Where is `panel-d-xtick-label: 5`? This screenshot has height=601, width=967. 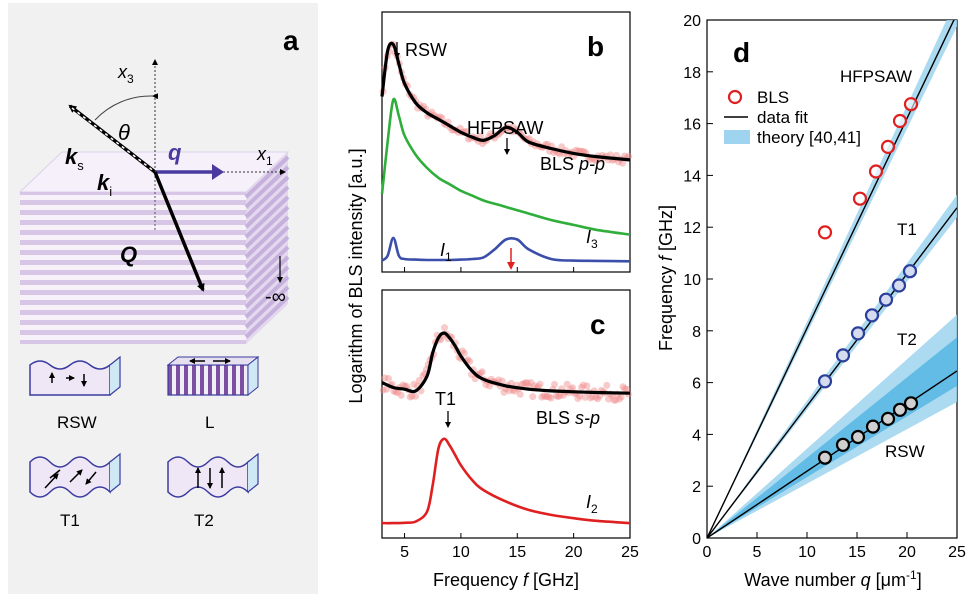
panel-d-xtick-label: 5 is located at coordinates (757, 552).